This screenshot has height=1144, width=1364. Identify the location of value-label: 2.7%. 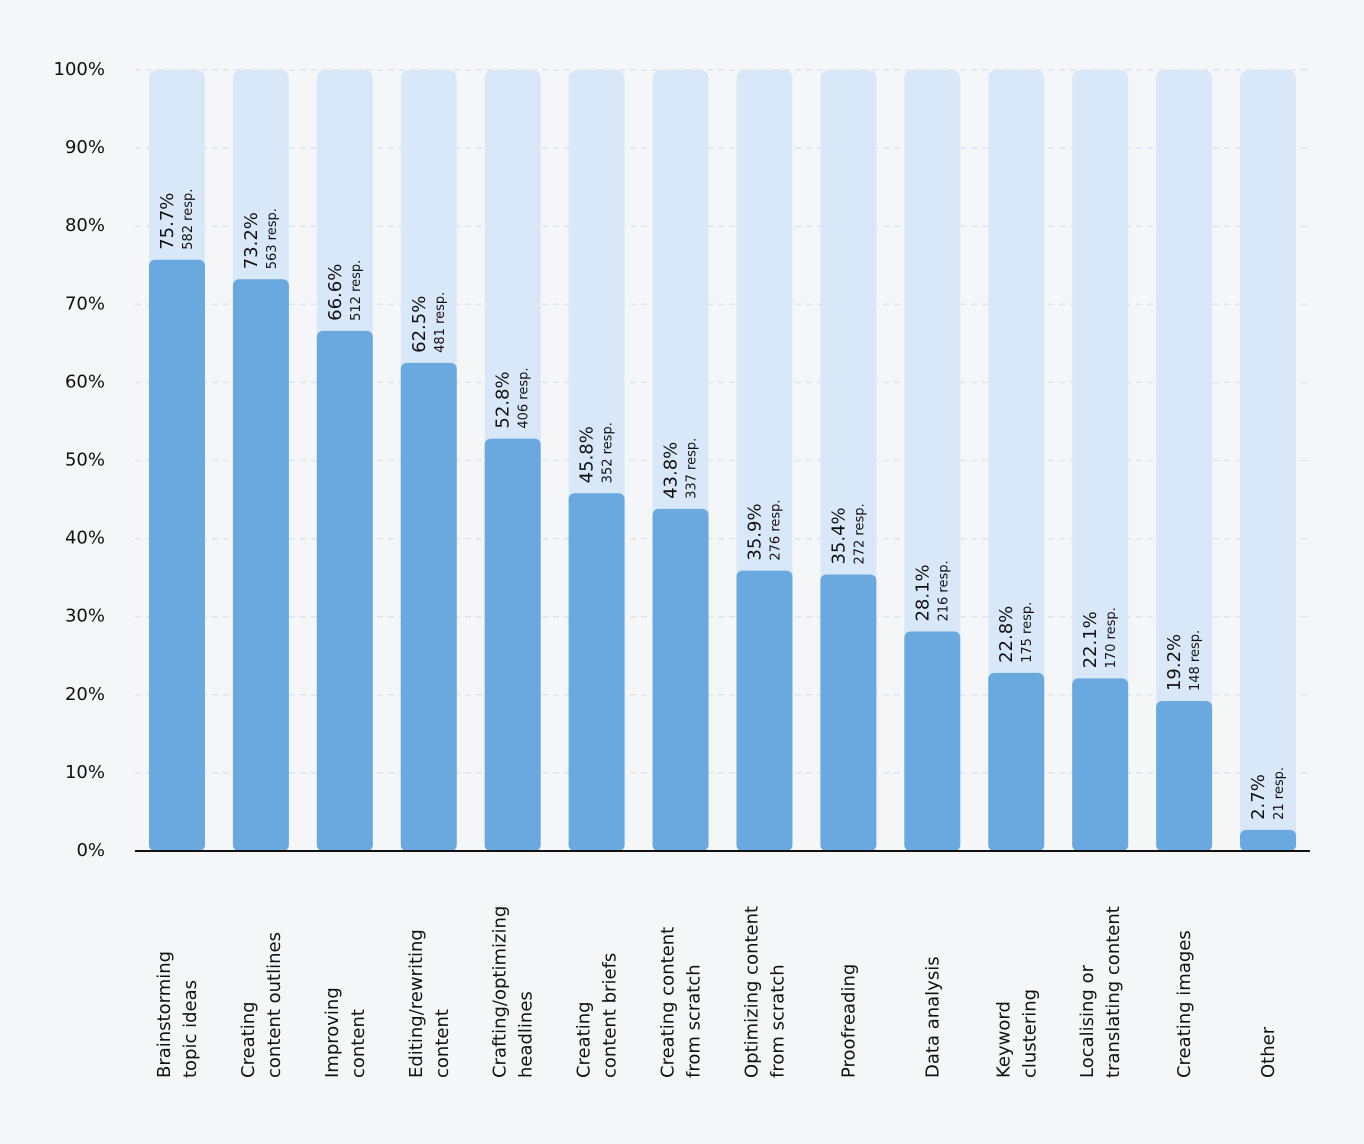
(1258, 797).